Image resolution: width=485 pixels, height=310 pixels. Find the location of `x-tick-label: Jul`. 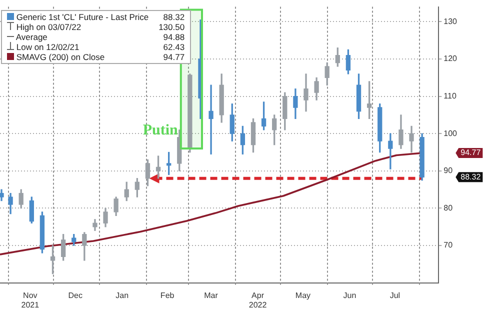

x-tick-label: Jul is located at coordinates (395, 295).